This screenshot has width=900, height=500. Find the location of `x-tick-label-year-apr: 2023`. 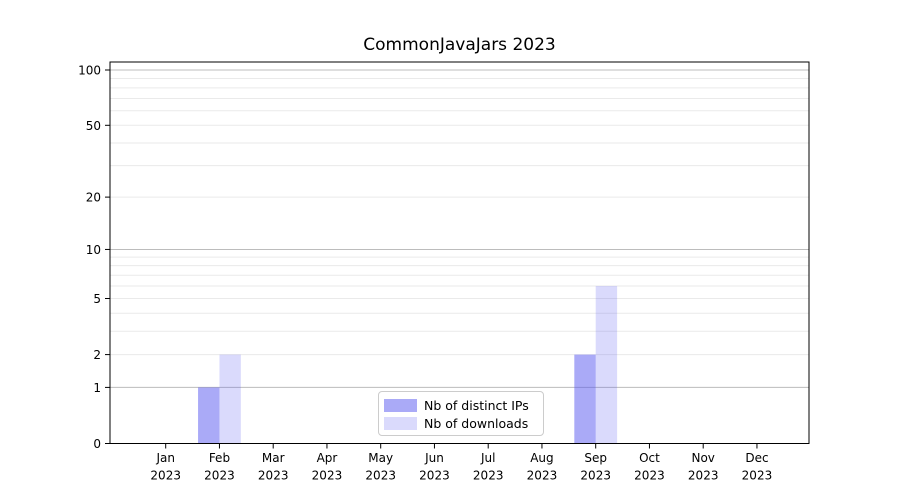

x-tick-label-year-apr: 2023 is located at coordinates (327, 476).